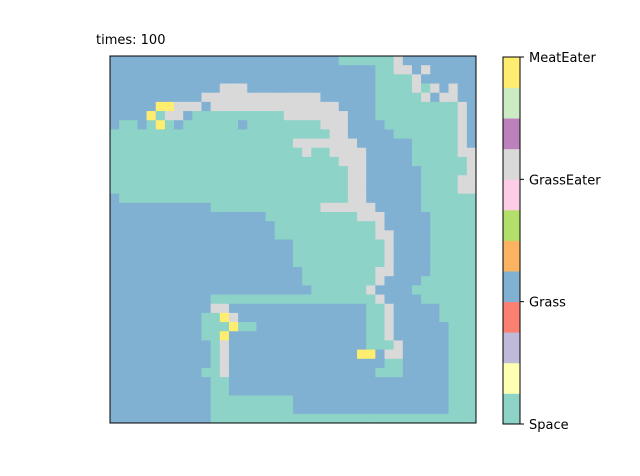  What do you see at coordinates (511, 103) in the screenshot?
I see `colorbar-segment` at bounding box center [511, 103].